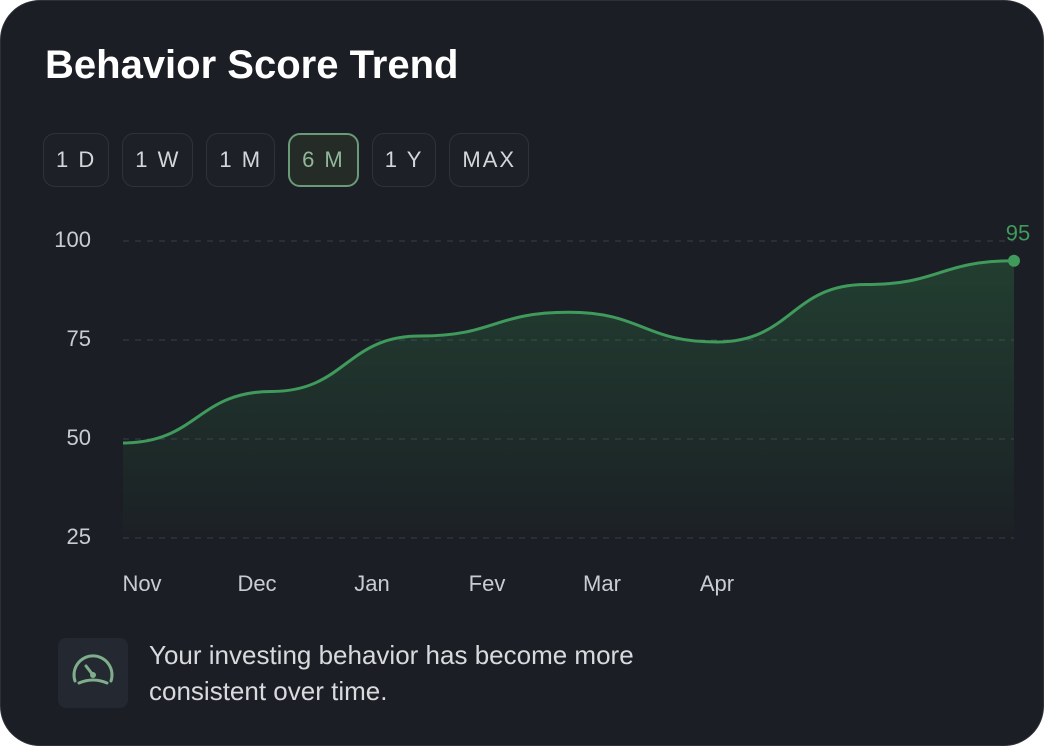  What do you see at coordinates (1014, 260) in the screenshot?
I see `end-point` at bounding box center [1014, 260].